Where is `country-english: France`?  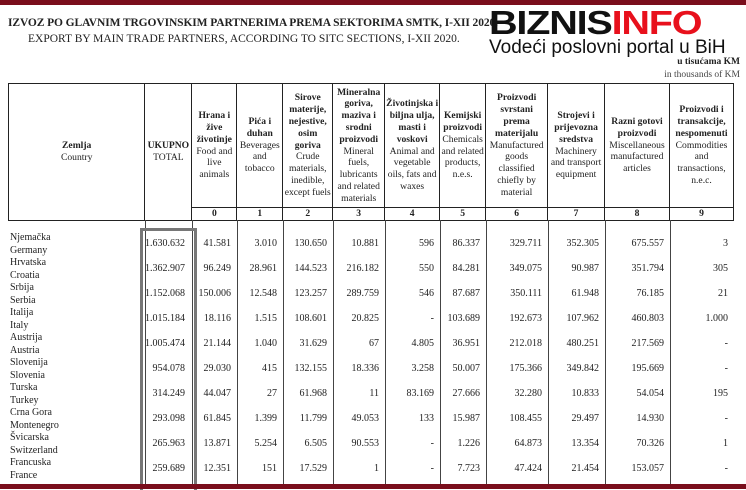 country-english: France is located at coordinates (24, 475).